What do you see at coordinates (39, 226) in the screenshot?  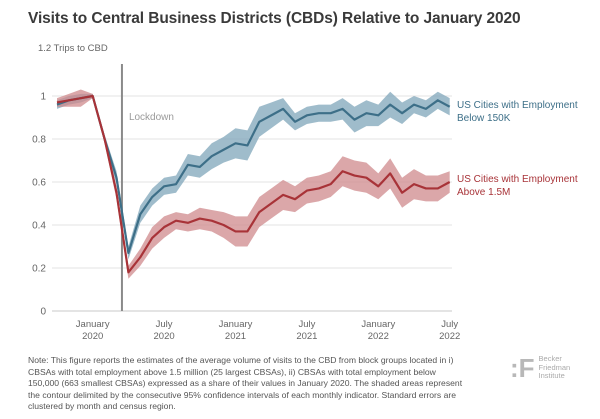 I see `y-tick-label: 0.4` at bounding box center [39, 226].